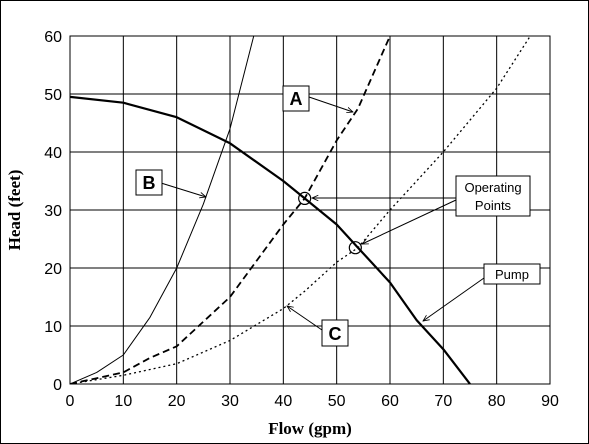 The image size is (589, 444). I want to click on x-tick-label: 0, so click(70, 401).